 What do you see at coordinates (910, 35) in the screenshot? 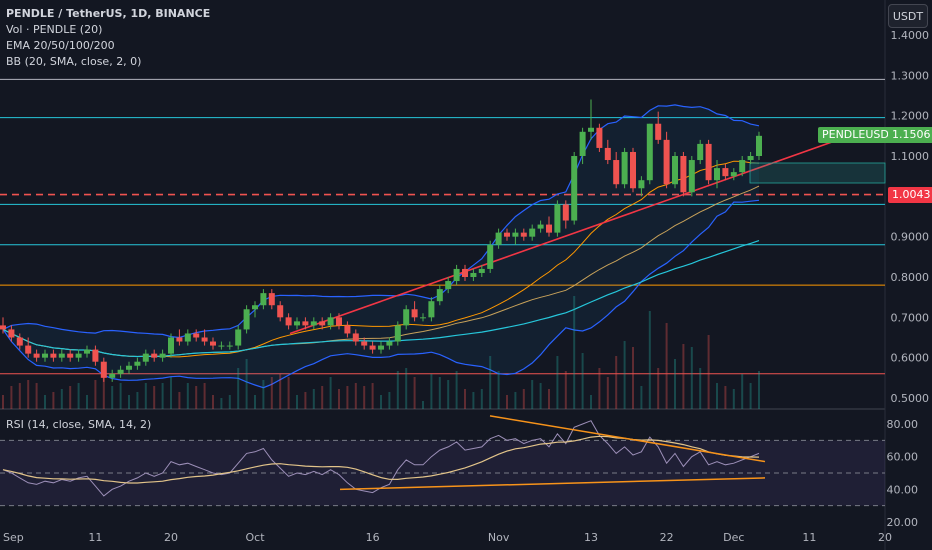
I see `price-tick-label: 1.4000` at bounding box center [910, 35].